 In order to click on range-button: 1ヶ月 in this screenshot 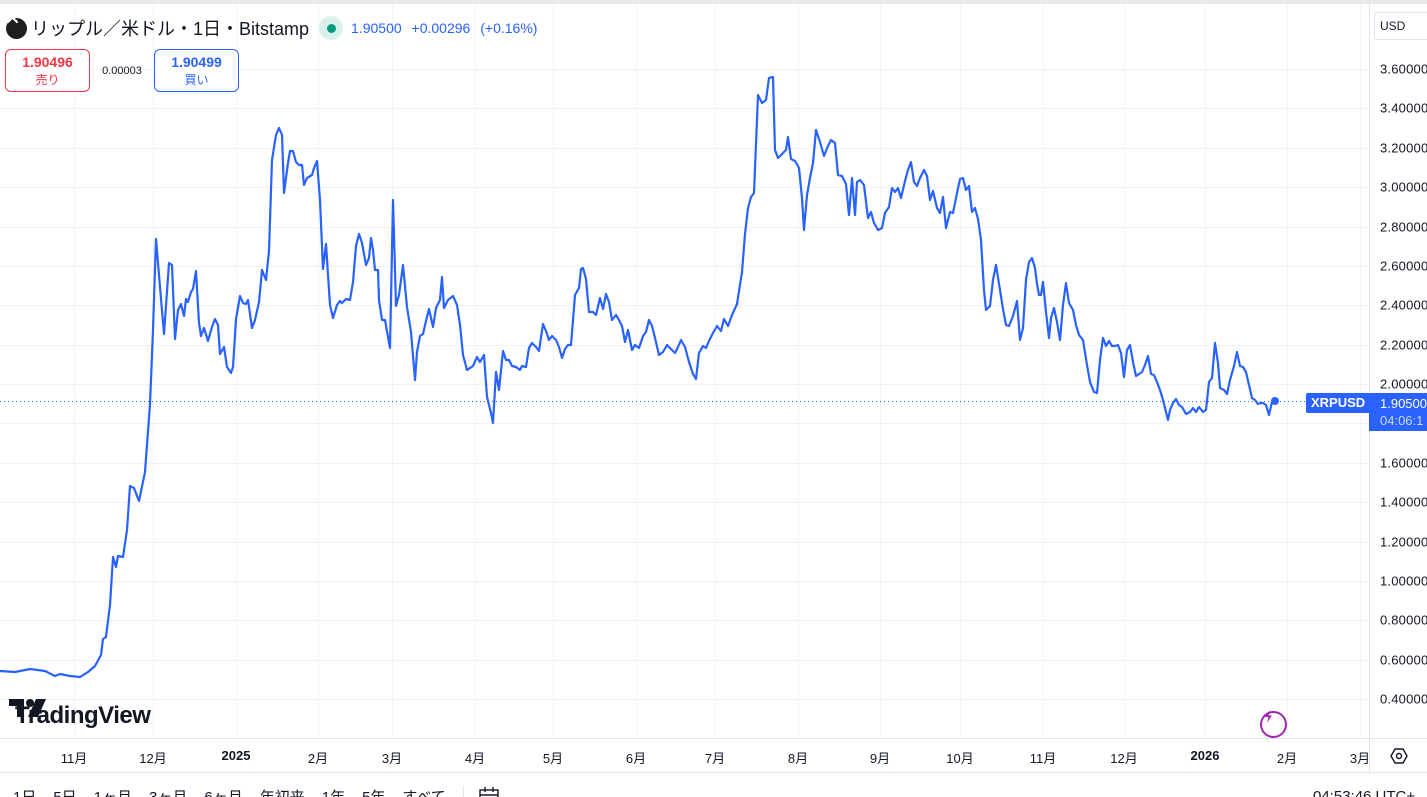, I will do `click(113, 791)`.